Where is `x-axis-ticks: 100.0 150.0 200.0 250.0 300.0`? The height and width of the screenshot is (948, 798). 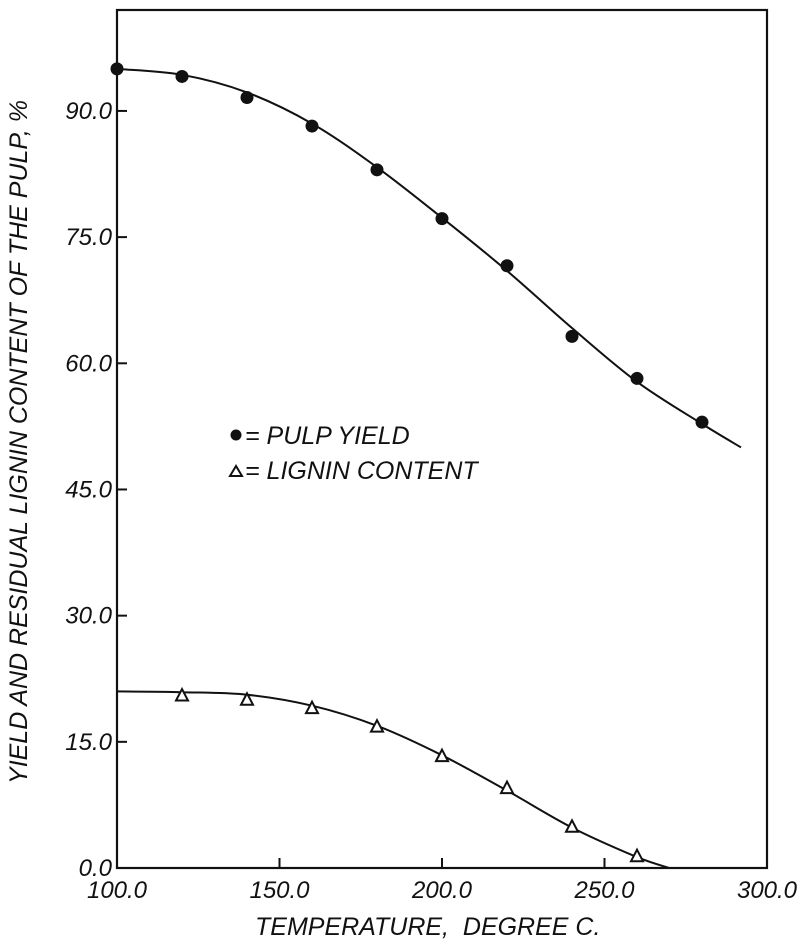 x-axis-ticks: 100.0 150.0 200.0 250.0 300.0 is located at coordinates (442, 881).